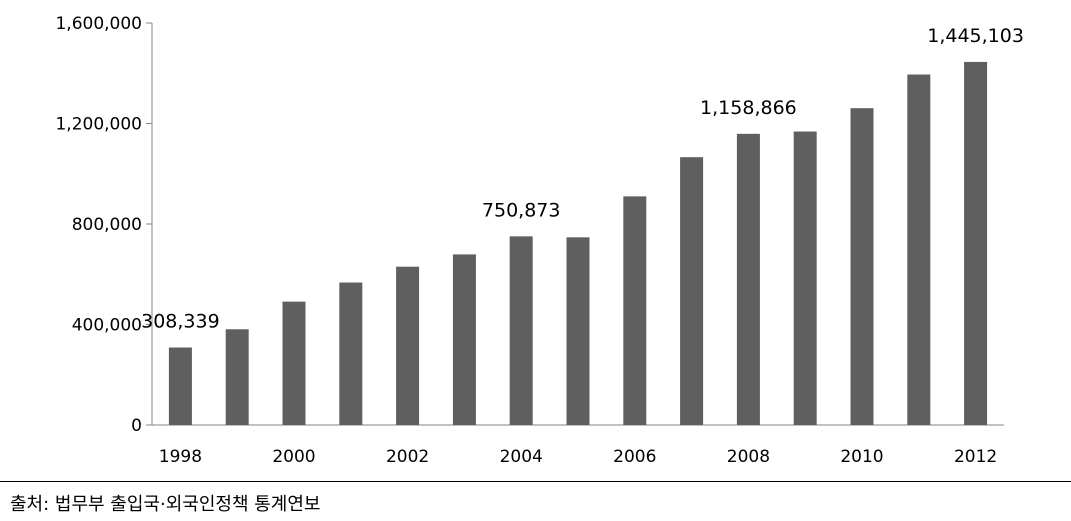 The width and height of the screenshot is (1071, 521). What do you see at coordinates (578, 331) in the screenshot?
I see `bar-2005` at bounding box center [578, 331].